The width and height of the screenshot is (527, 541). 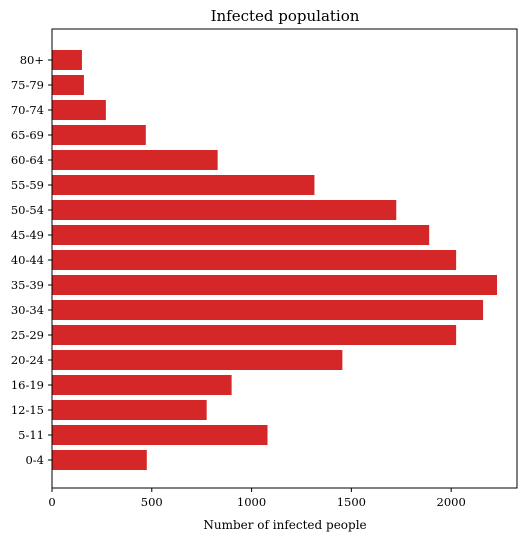 I want to click on y-tick-label: 45-49, so click(x=27, y=235).